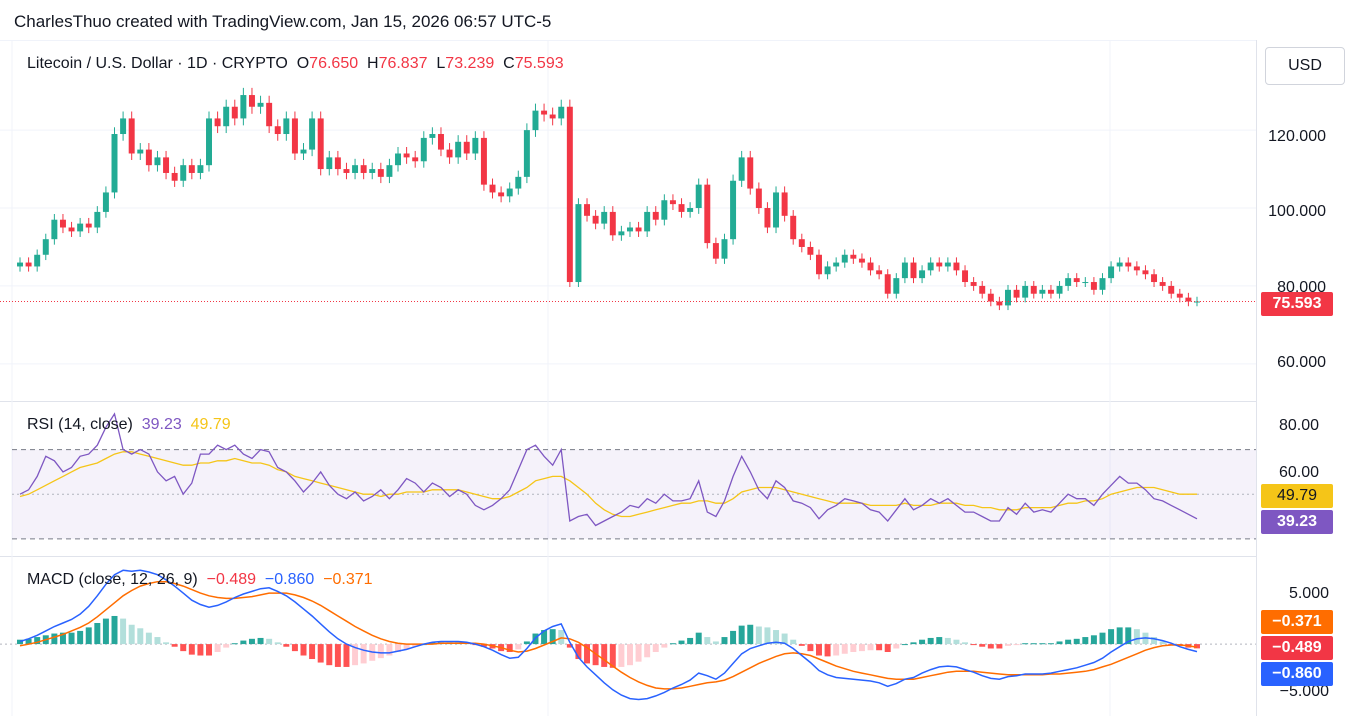 The width and height of the screenshot is (1367, 716). What do you see at coordinates (1304, 691) in the screenshot?
I see `macd-tick: −5.000` at bounding box center [1304, 691].